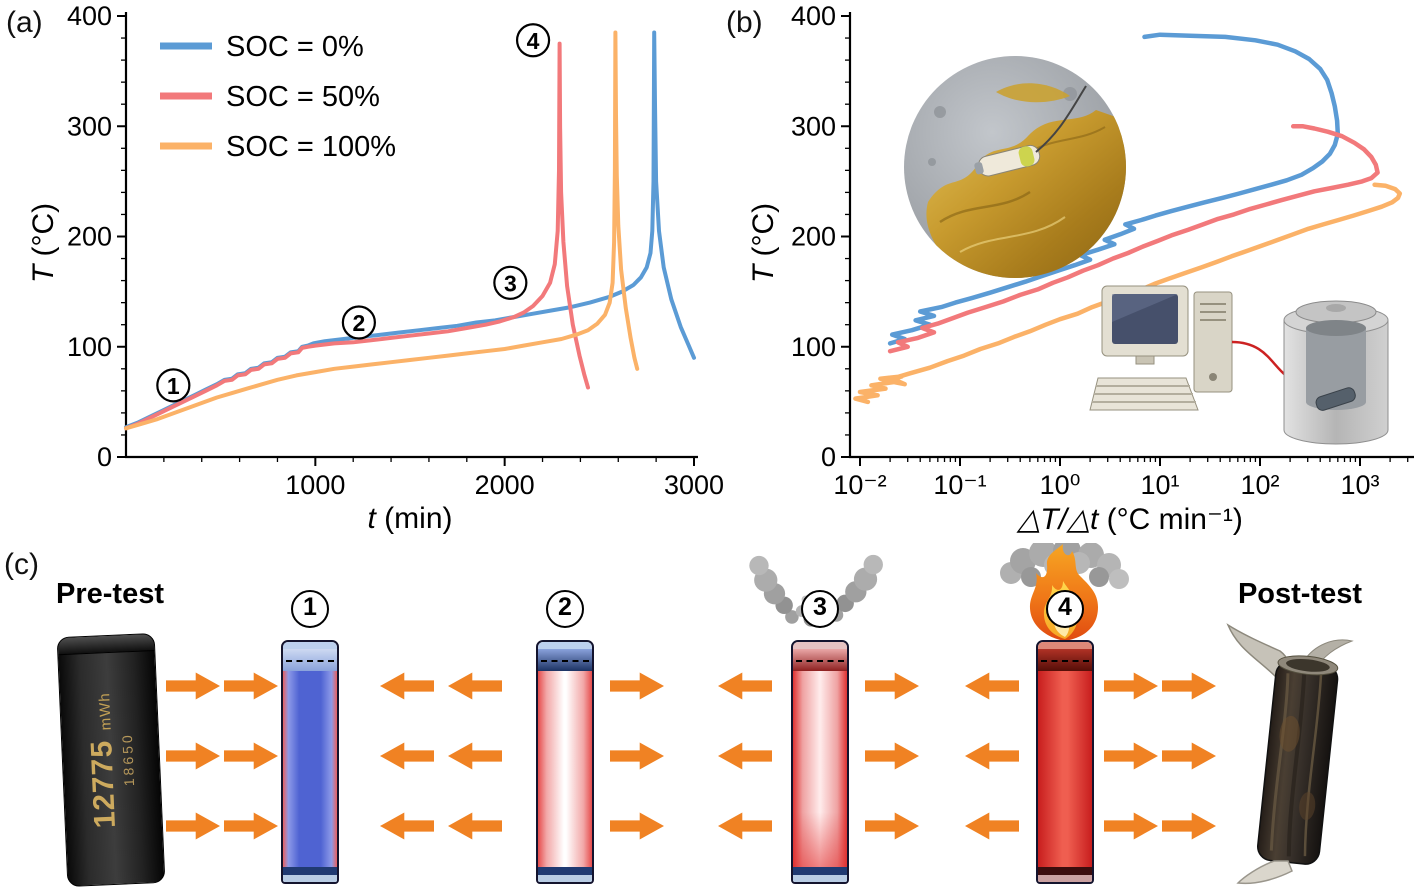  What do you see at coordinates (1058, 519) in the screenshot?
I see `chart-b-xlabel-var: △T/△t` at bounding box center [1058, 519].